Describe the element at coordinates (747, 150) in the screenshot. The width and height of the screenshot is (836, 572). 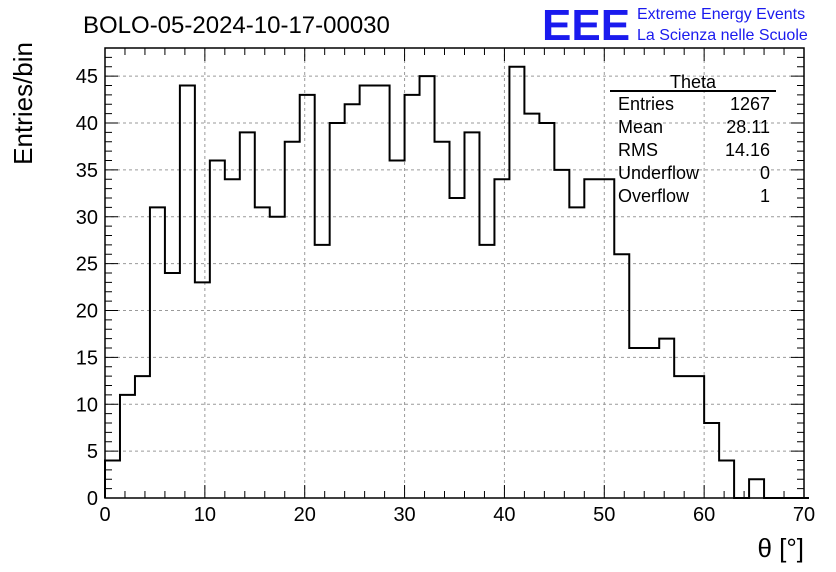
I see `stats-value: 14.16` at that location.